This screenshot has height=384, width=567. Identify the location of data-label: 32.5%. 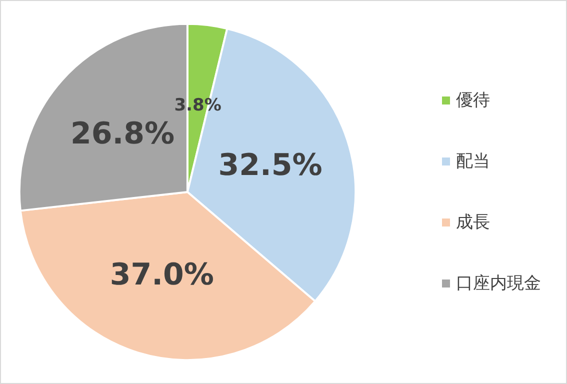
(270, 165).